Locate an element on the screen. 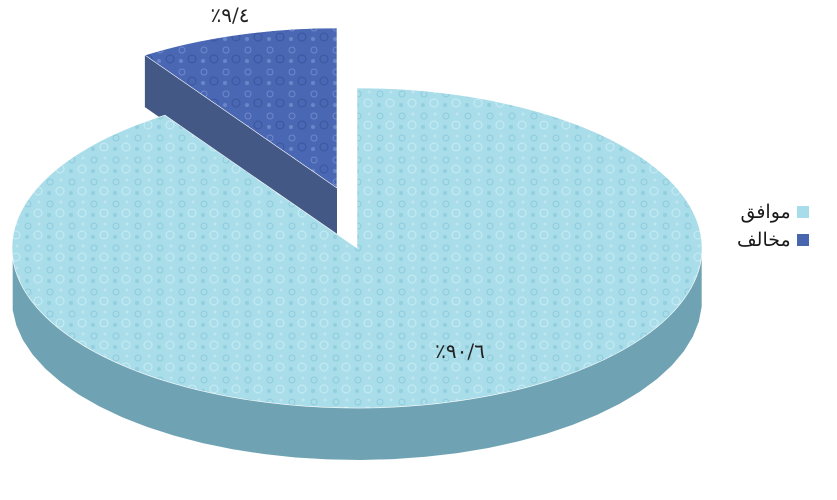  data-label-disagree: ٪٩/٤ is located at coordinates (230, 15).